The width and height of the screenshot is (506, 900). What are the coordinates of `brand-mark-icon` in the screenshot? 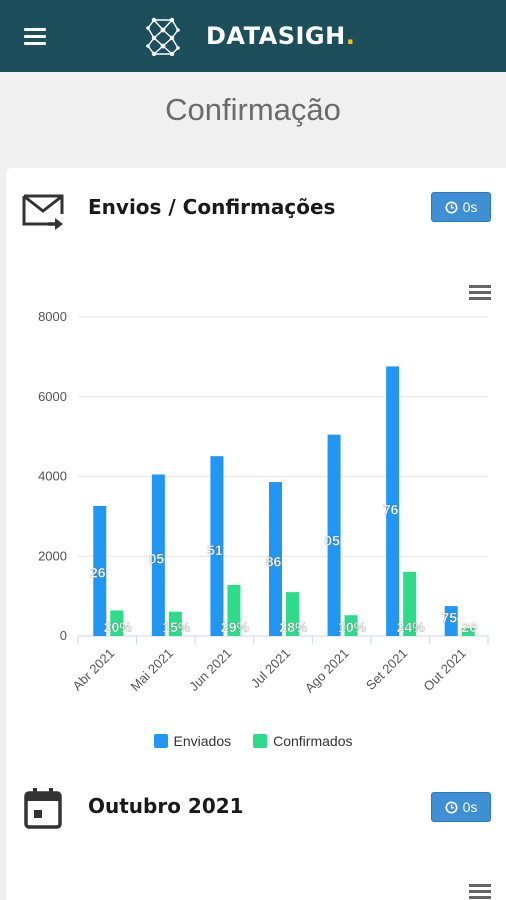 It's located at (163, 36).